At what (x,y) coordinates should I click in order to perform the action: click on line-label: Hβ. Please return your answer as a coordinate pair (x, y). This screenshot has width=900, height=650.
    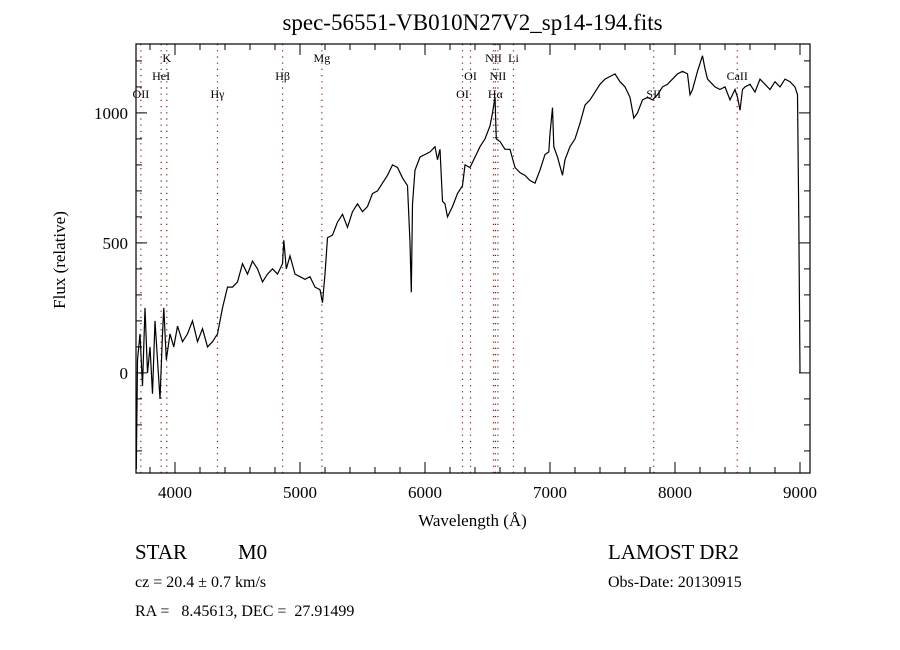
    Looking at the image, I should click on (282, 76).